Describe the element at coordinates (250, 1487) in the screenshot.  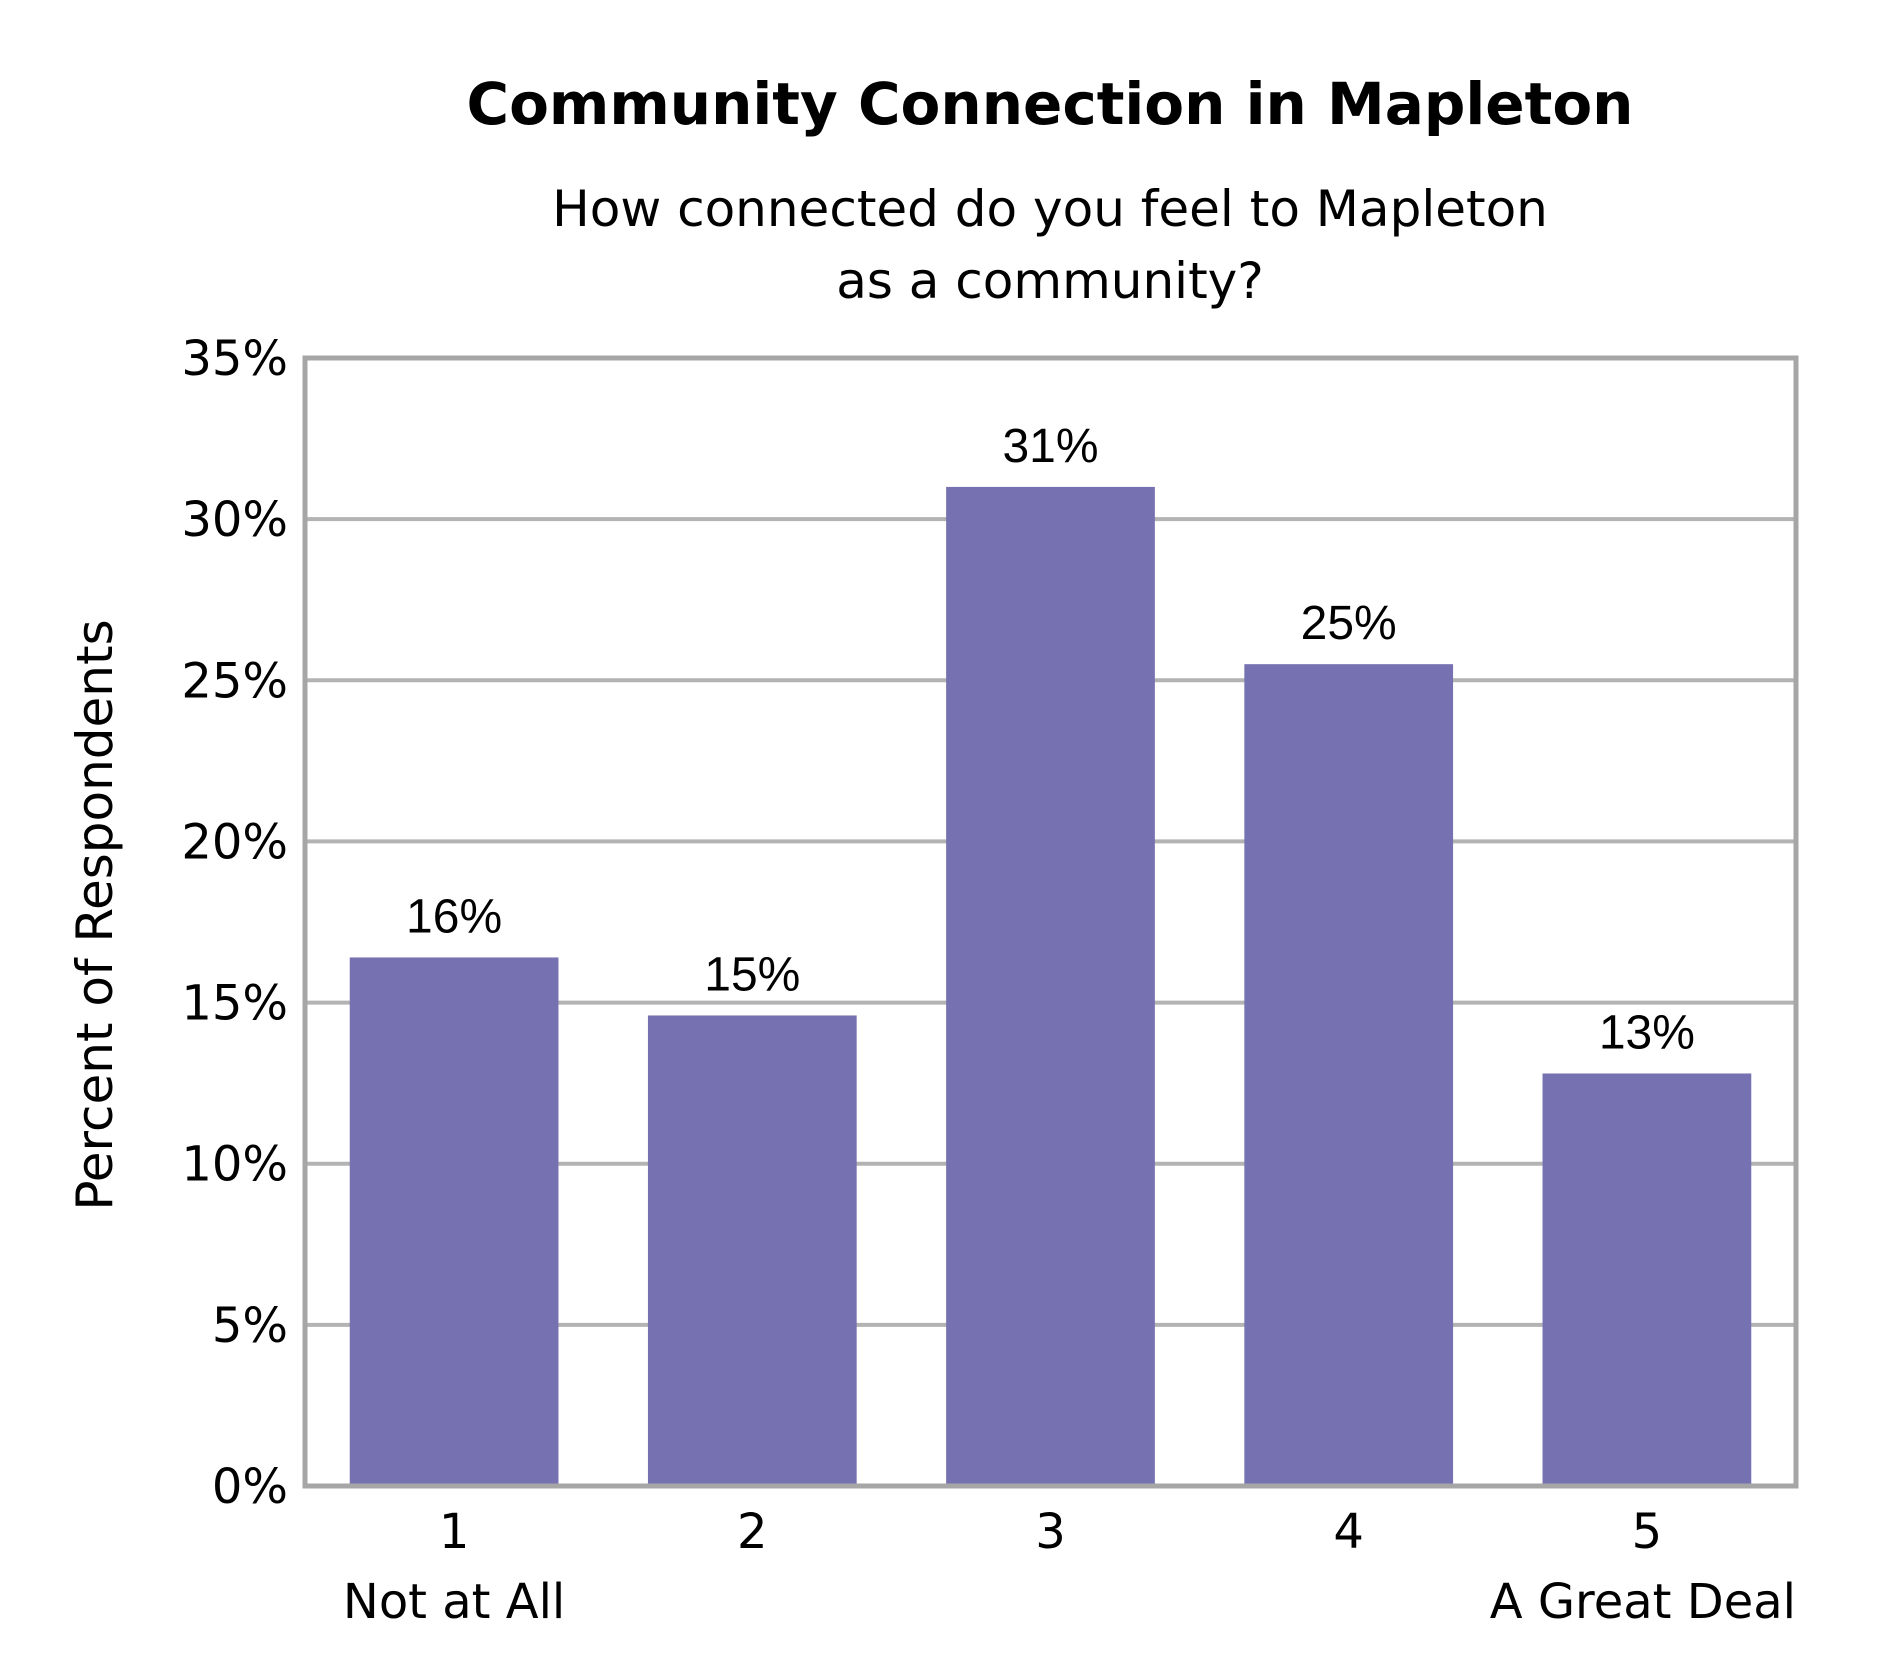
I see `y-tick-label: 0%` at that location.